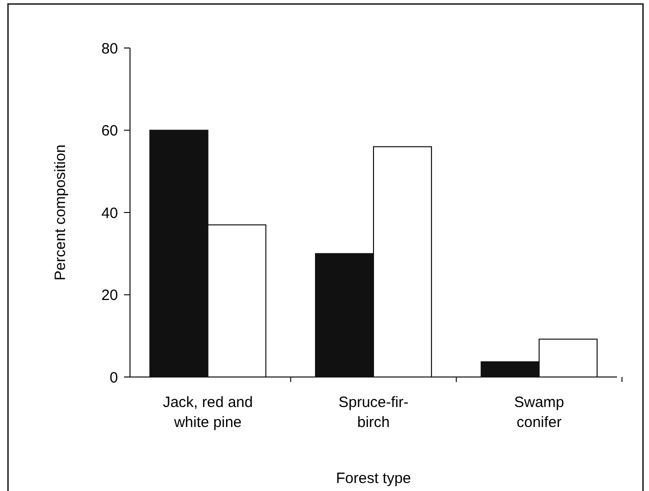  I want to click on x-tick-label: Jack, red and white pine, so click(207, 412).